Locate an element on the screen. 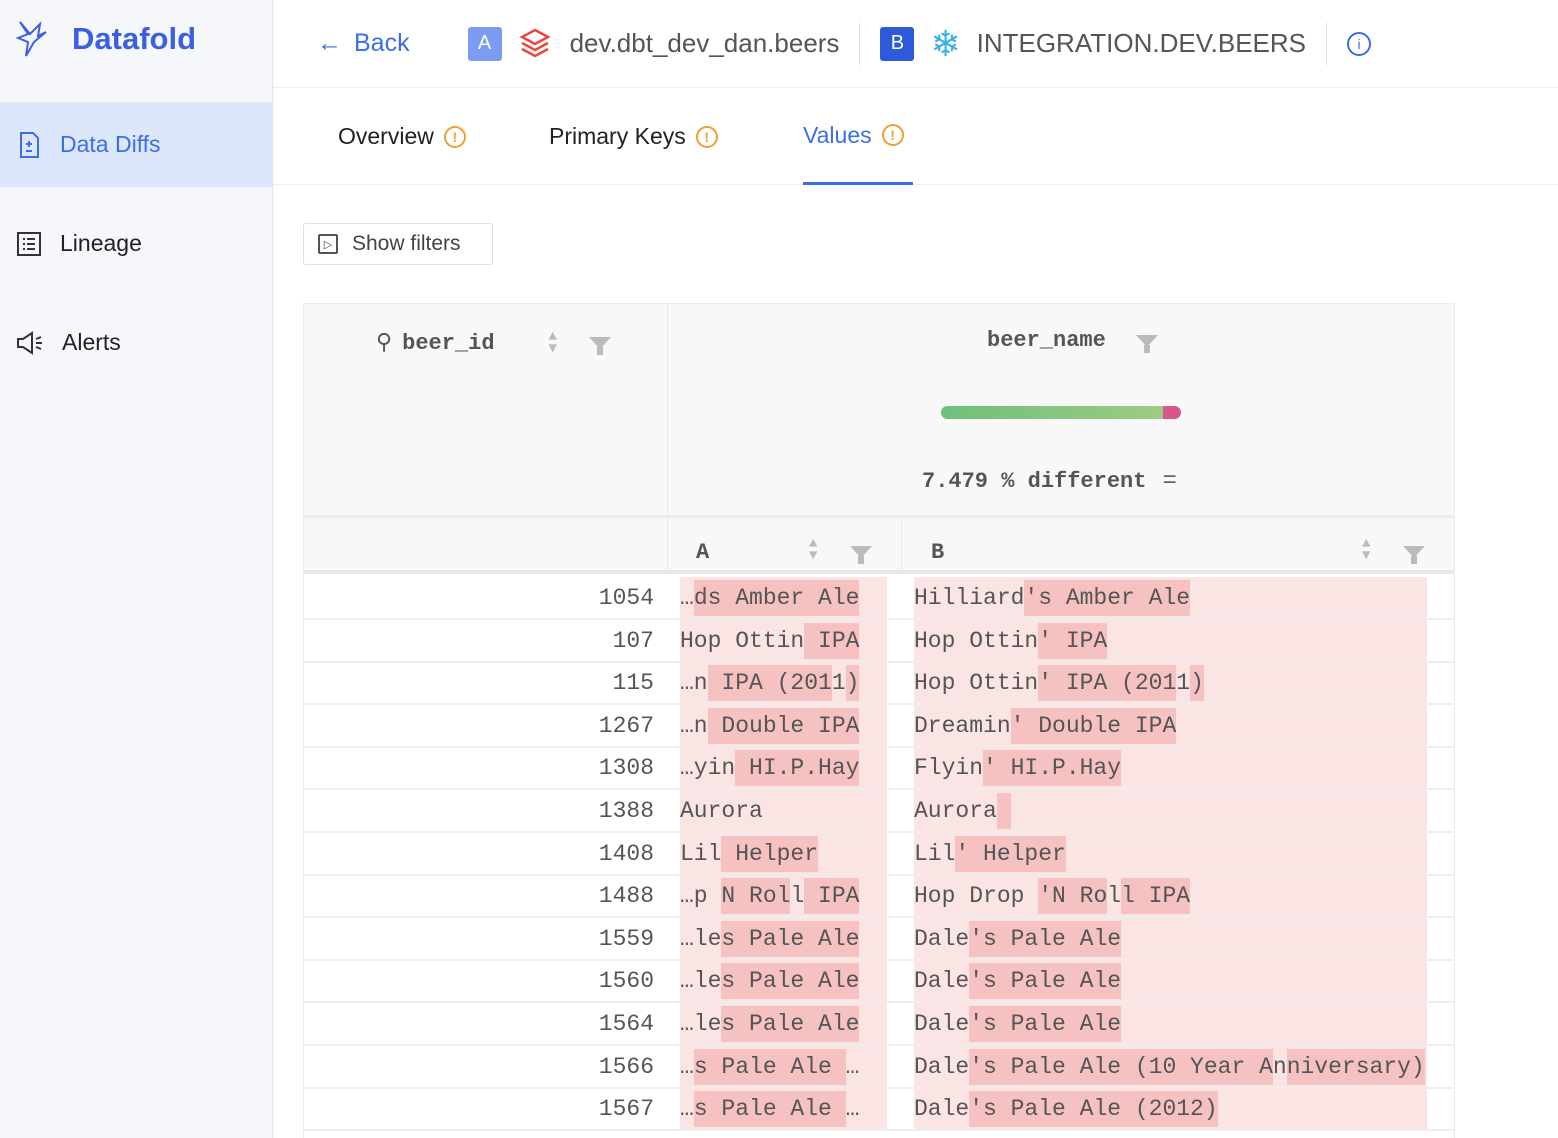 The image size is (1558, 1138). table-row: 1560 …les Pale Ale Dale's Pale Ale is located at coordinates (879, 982).